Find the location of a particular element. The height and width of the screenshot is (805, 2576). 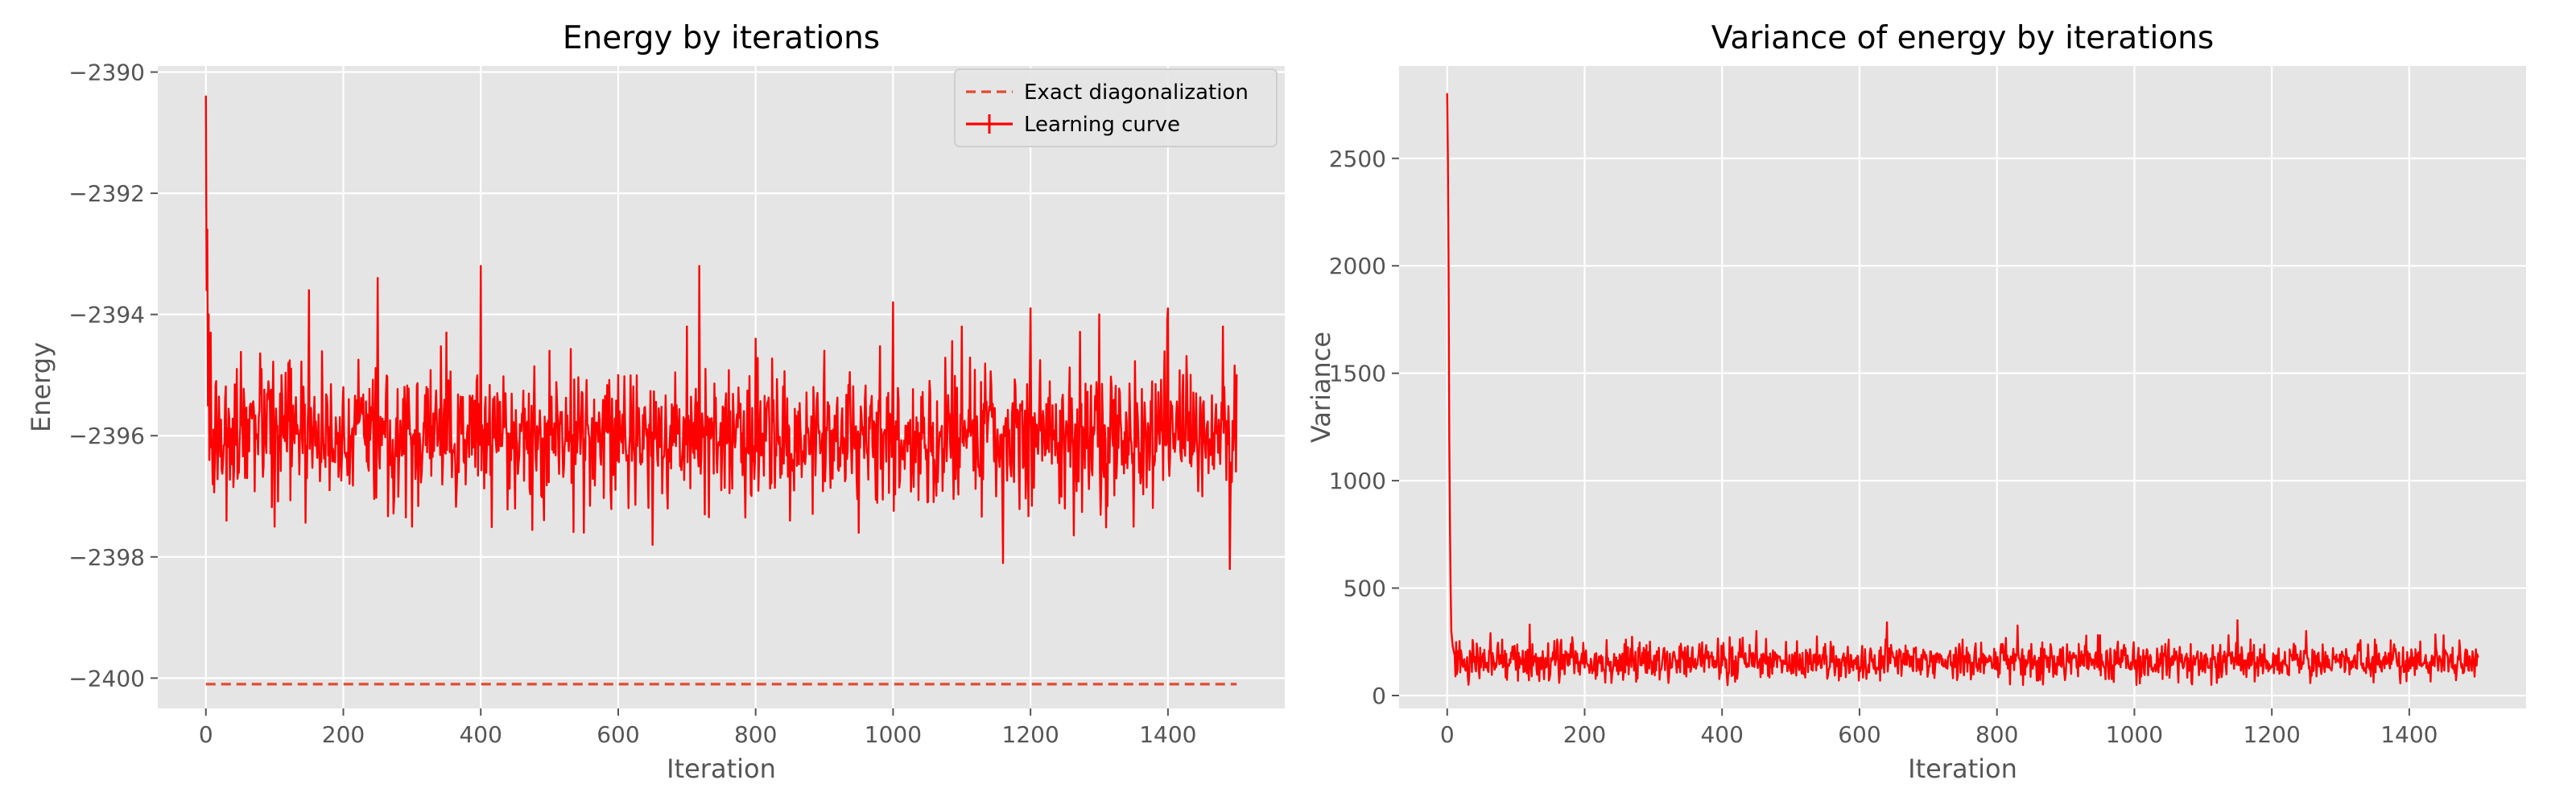

y-tick-label: 1000 is located at coordinates (1357, 481).